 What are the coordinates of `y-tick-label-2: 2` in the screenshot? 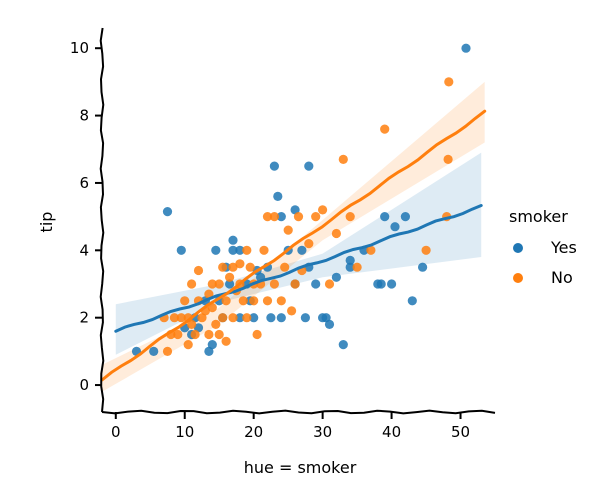 It's located at (84, 318).